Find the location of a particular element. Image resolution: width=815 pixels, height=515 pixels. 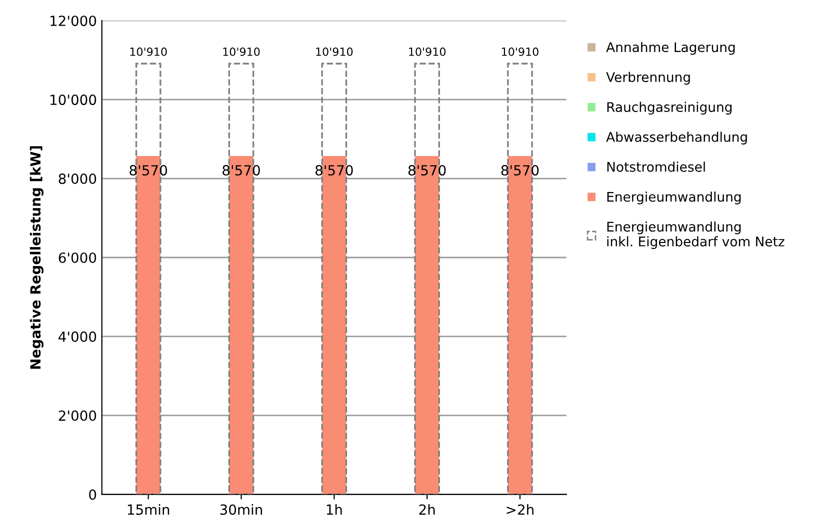

y-tick-label: 12'000 is located at coordinates (73, 21).